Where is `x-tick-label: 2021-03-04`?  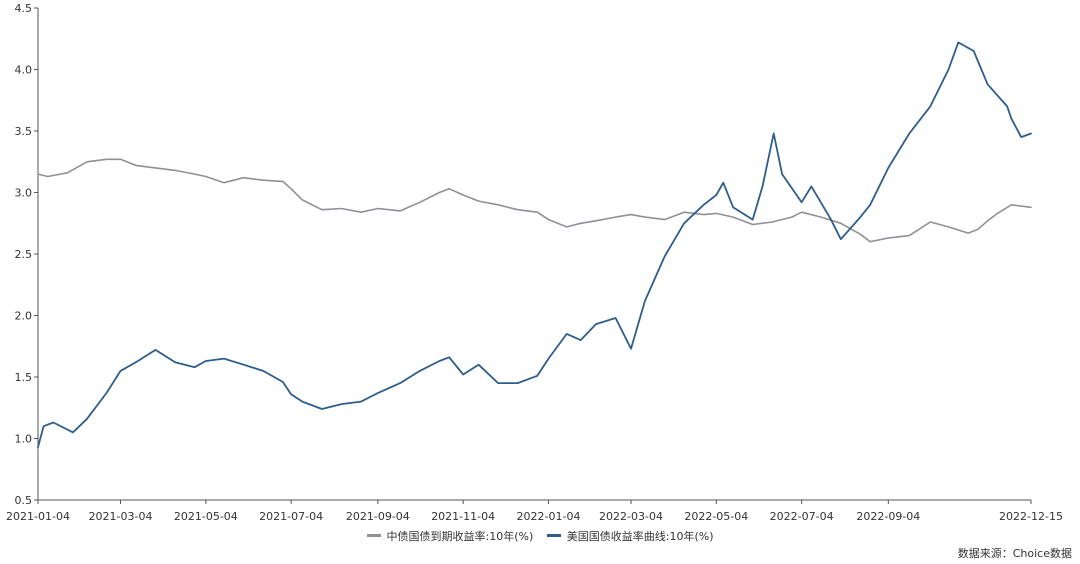 x-tick-label: 2021-03-04 is located at coordinates (121, 516).